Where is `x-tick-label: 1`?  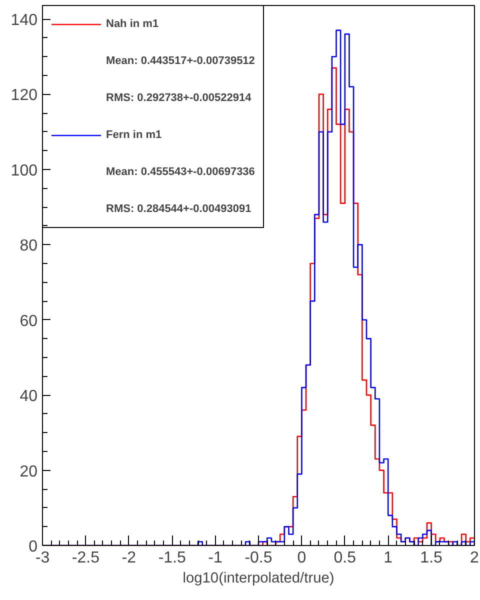 x-tick-label: 1 is located at coordinates (388, 558).